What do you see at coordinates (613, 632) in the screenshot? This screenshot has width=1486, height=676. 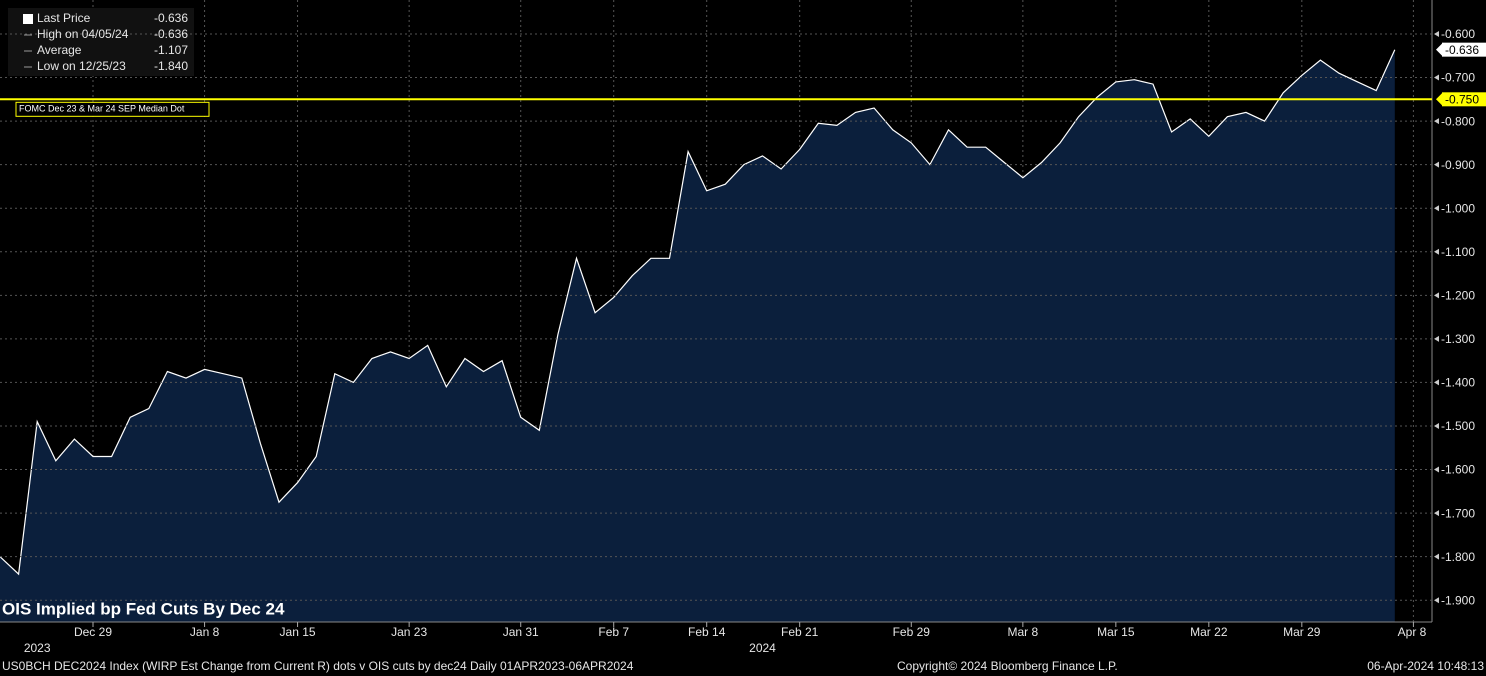 I see `x-tick-label: Feb 7` at bounding box center [613, 632].